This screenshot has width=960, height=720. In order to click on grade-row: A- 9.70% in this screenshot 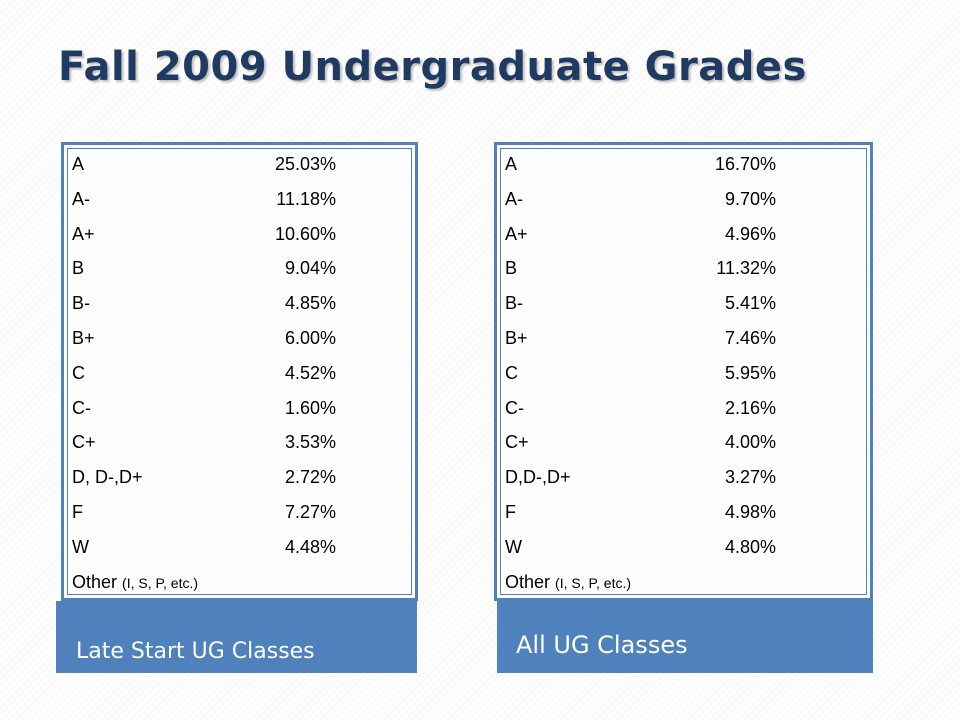, I will do `click(687, 206)`.